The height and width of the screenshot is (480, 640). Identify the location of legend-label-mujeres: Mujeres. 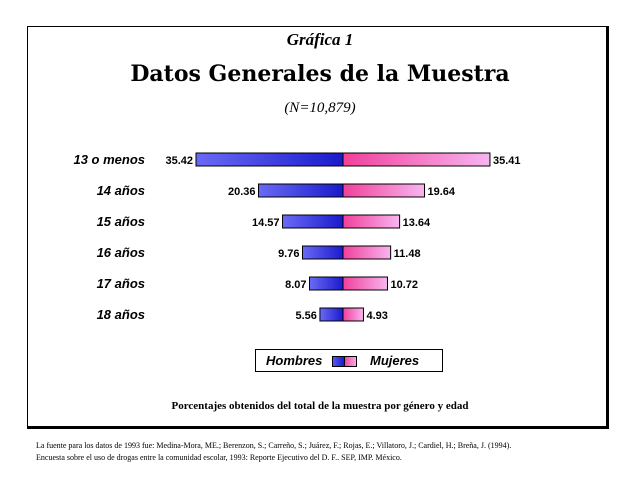
(395, 360).